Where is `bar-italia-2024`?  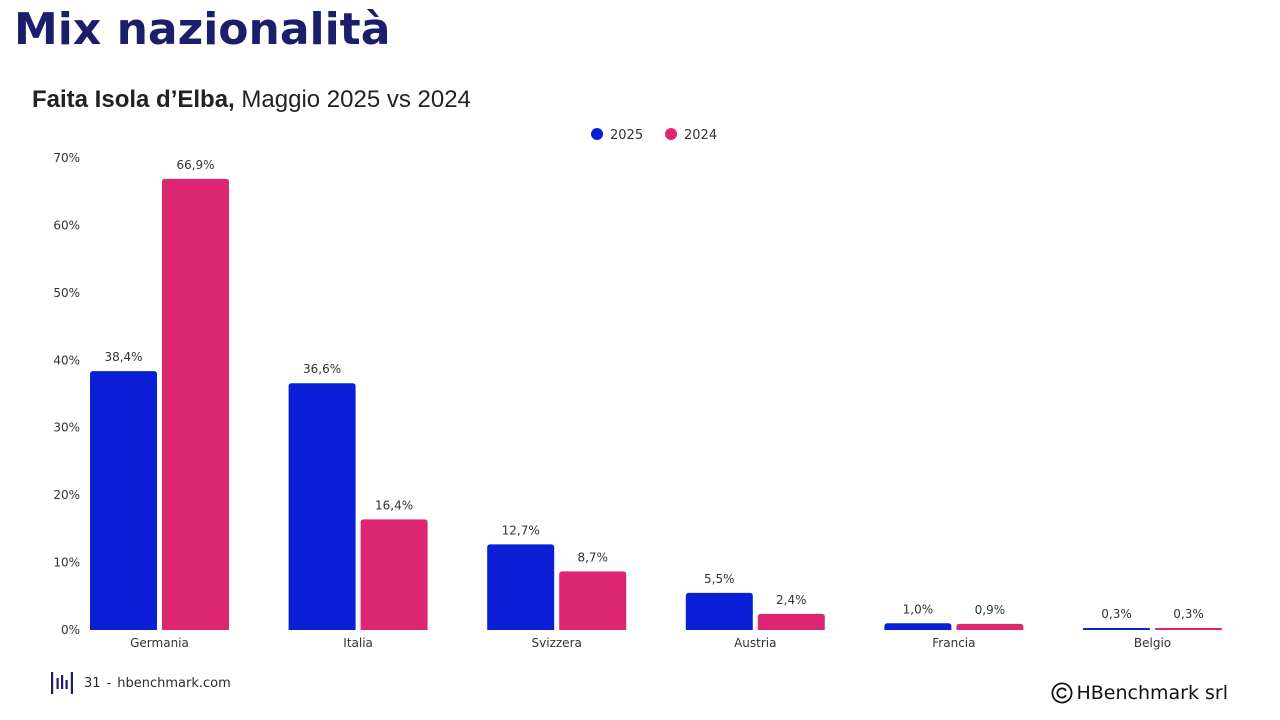
bar-italia-2024 is located at coordinates (394, 574).